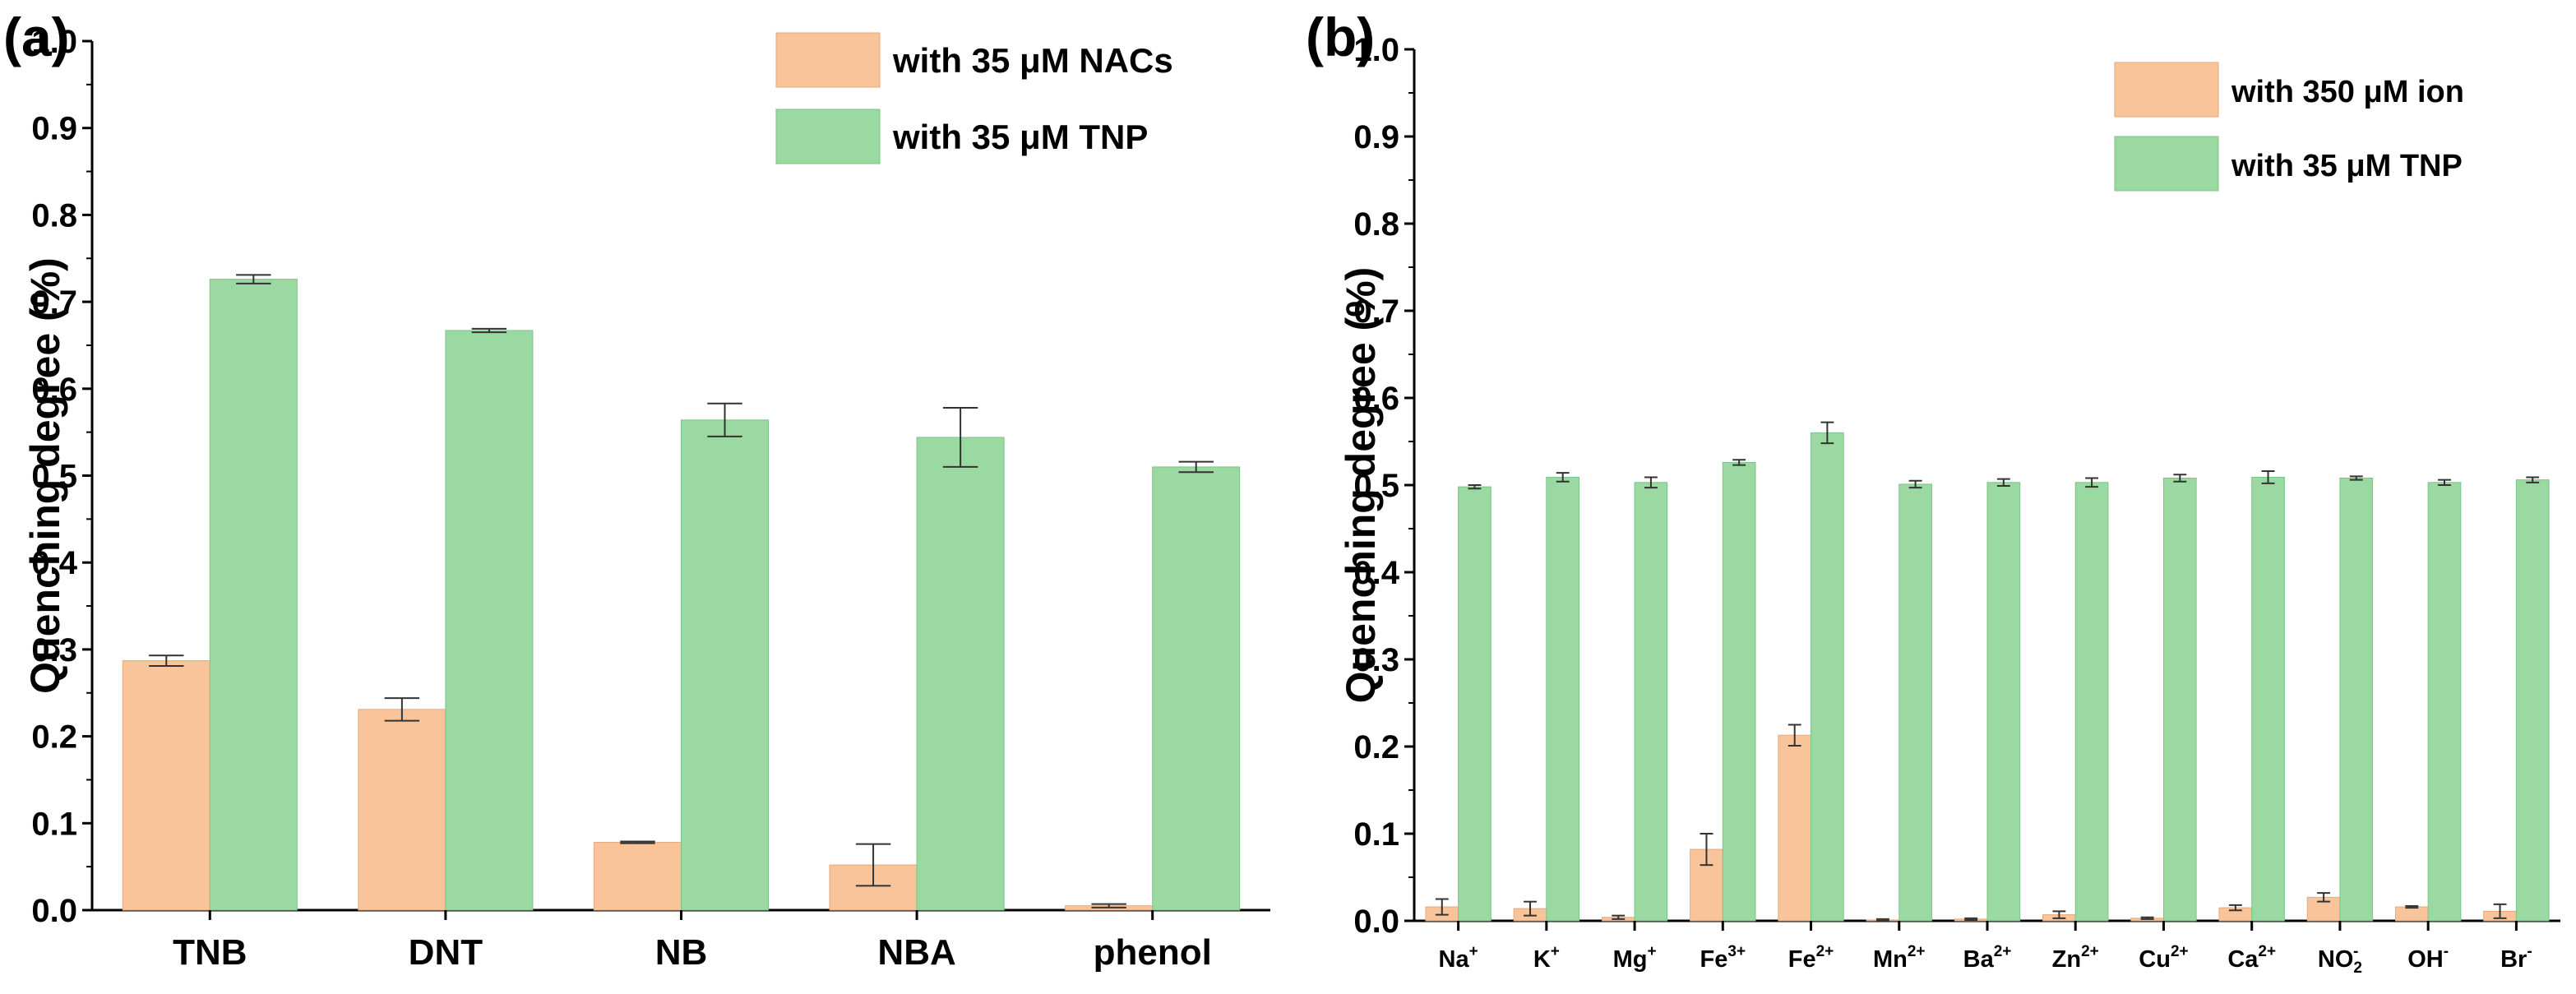 The height and width of the screenshot is (994, 2576). I want to click on panel-b-legend-label-ref: with 350 μM ion, so click(2347, 92).